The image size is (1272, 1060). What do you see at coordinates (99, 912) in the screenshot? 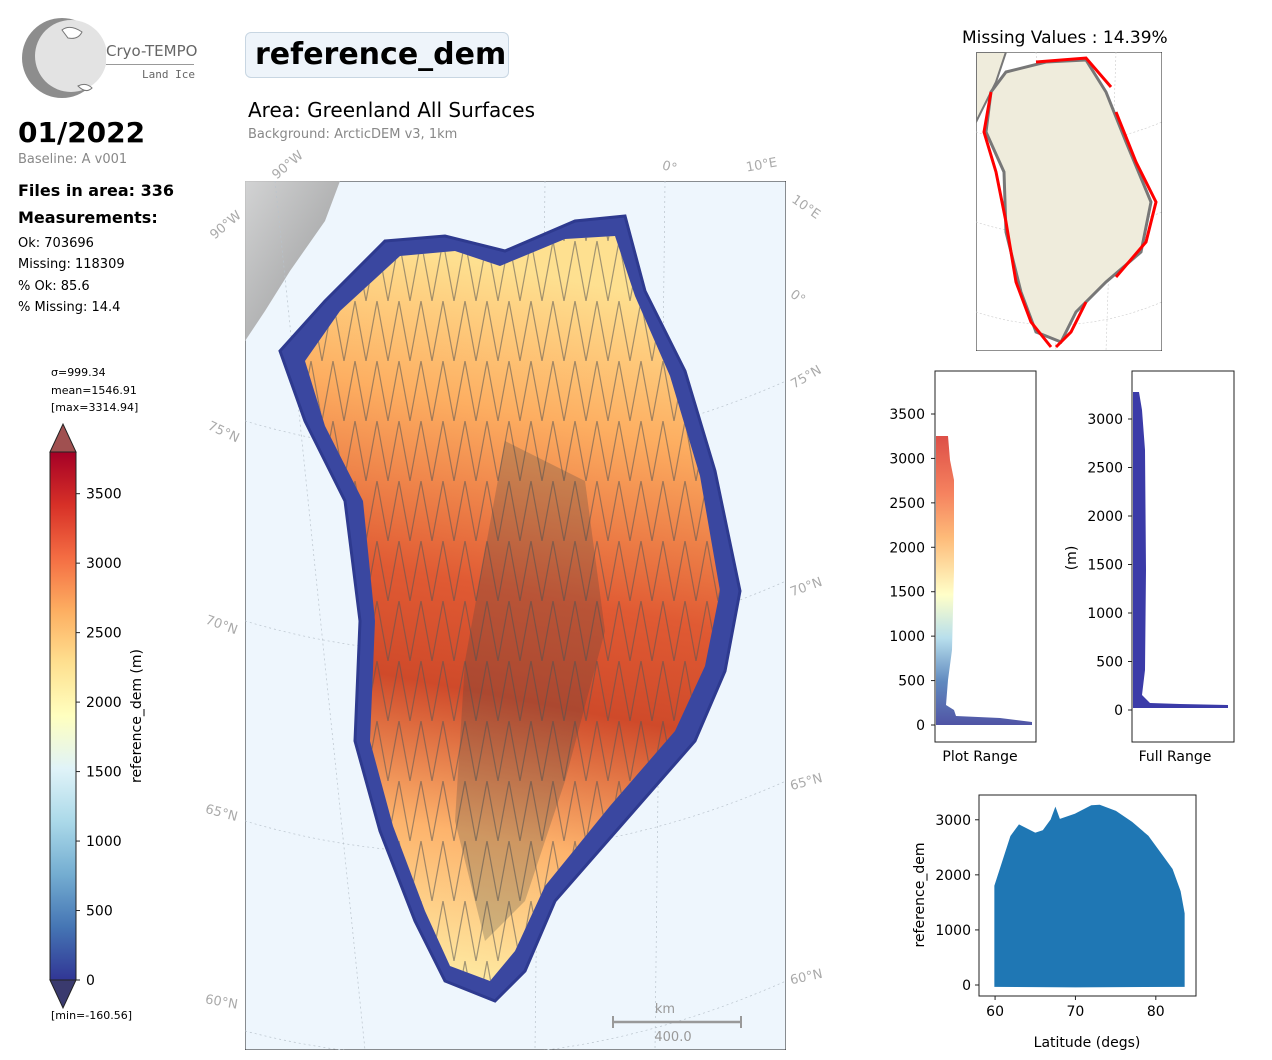
I see `colorbar-tick-label: 500` at bounding box center [99, 912].